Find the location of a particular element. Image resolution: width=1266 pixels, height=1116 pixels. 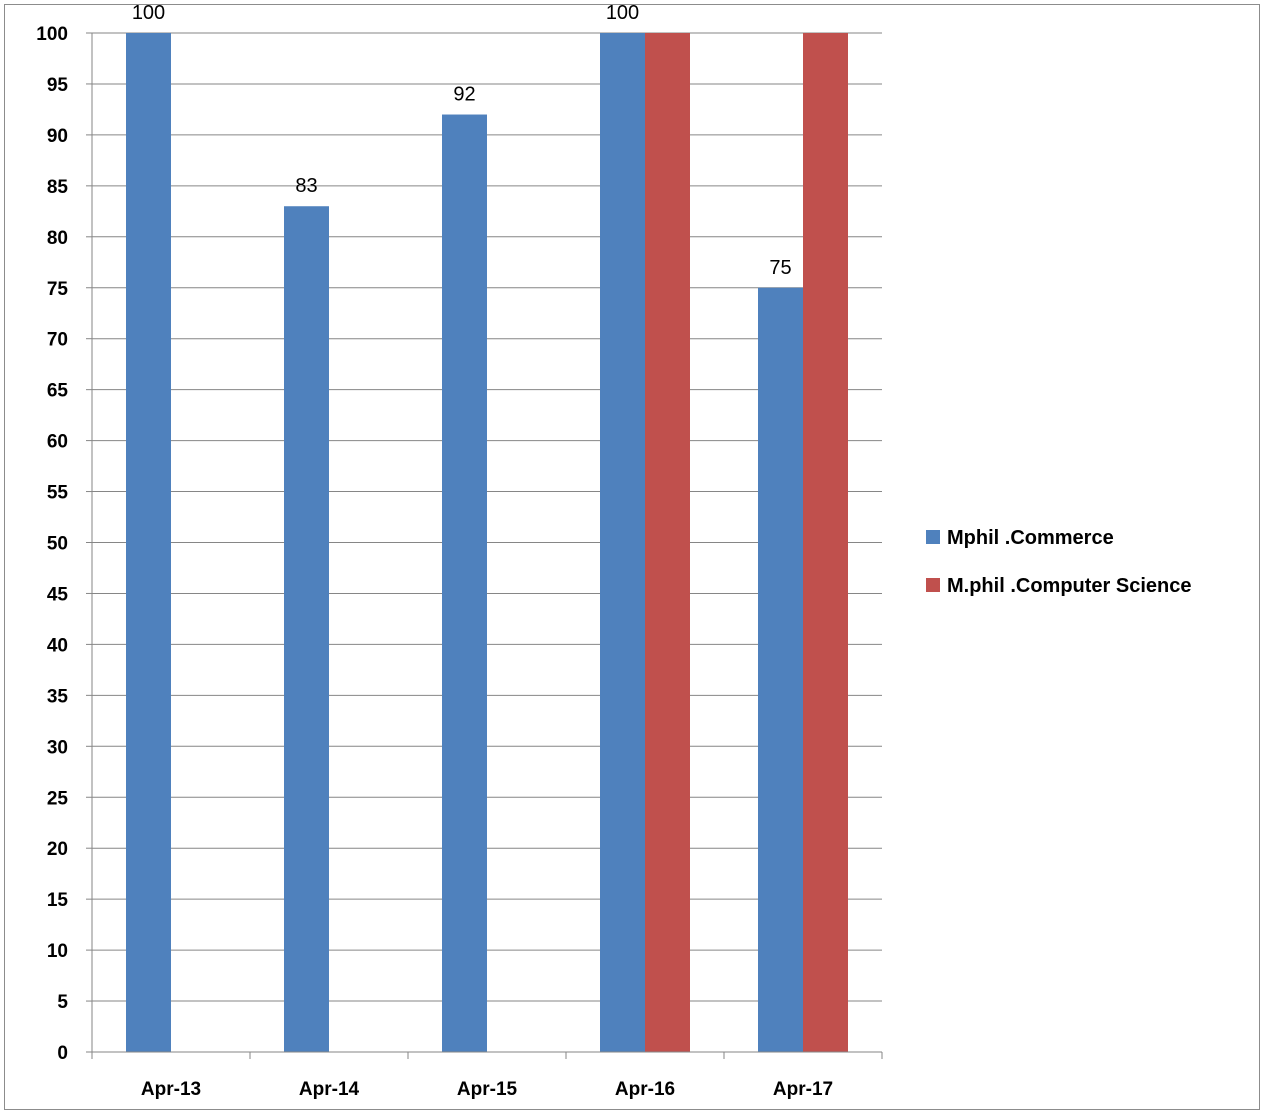

y-tick-label: 85 is located at coordinates (58, 187).